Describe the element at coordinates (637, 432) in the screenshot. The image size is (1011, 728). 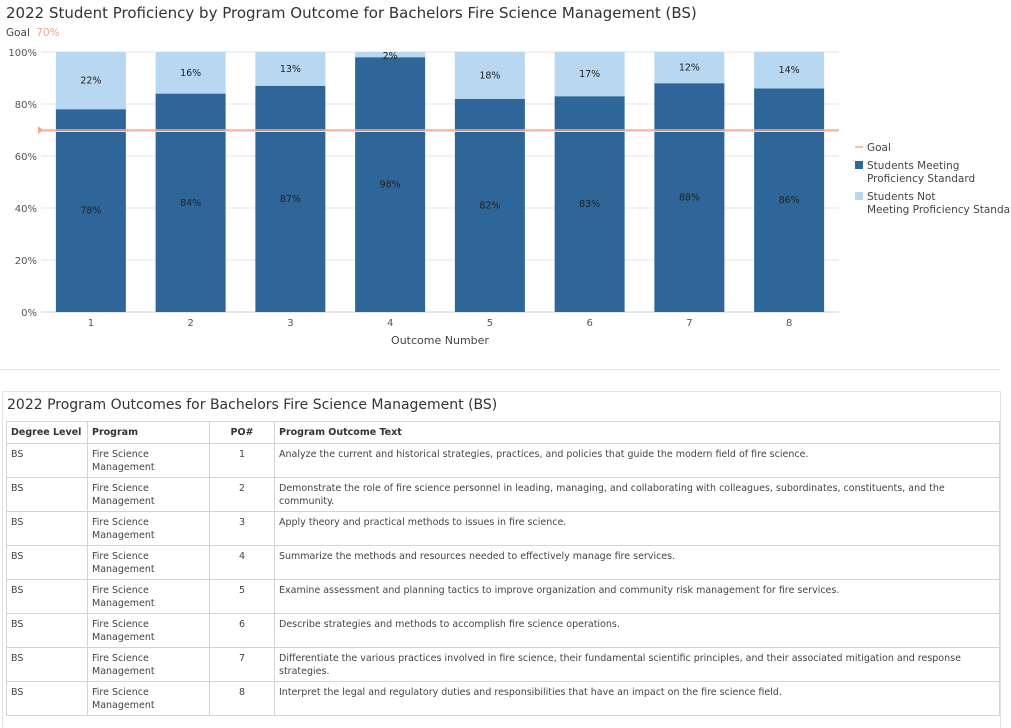
I see `header-outcome-text: Program Outcome Text` at that location.